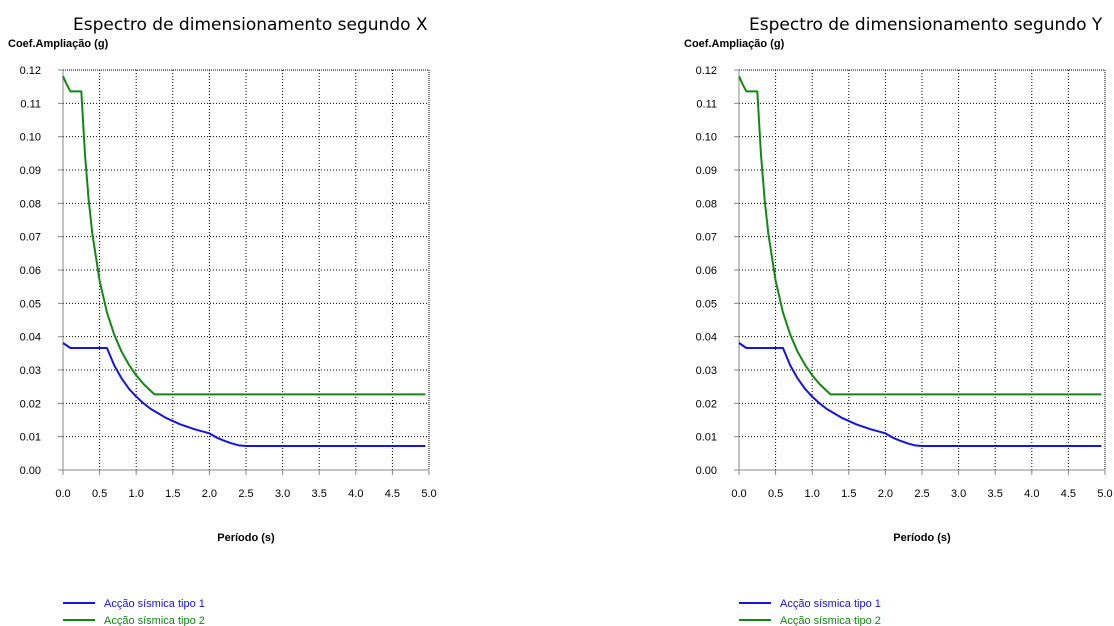  I want to click on chart-title: Espectro de dimensionamento segundo Y, so click(926, 25).